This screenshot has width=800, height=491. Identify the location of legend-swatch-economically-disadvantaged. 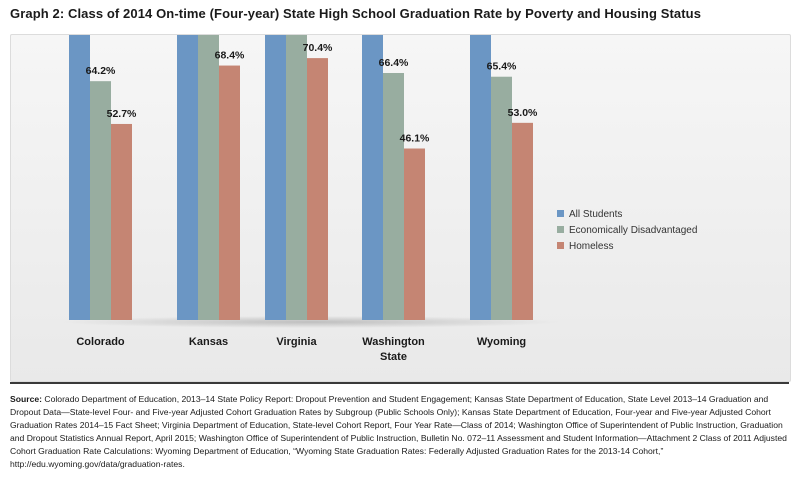
(560, 229).